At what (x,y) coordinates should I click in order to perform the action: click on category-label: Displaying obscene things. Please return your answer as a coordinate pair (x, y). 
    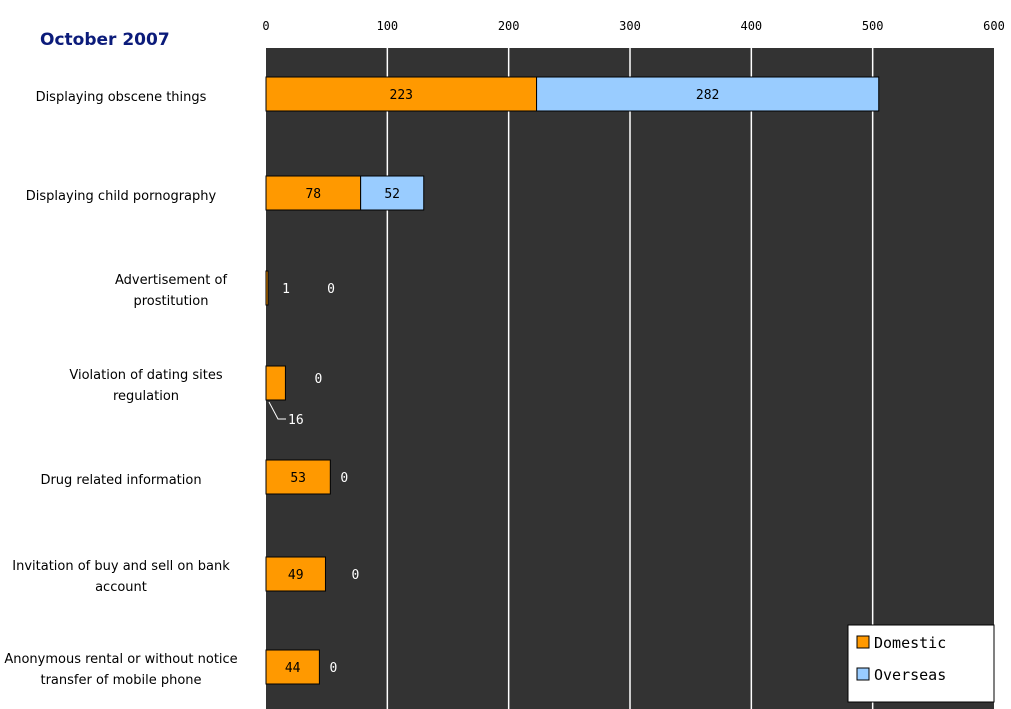
    Looking at the image, I should click on (121, 97).